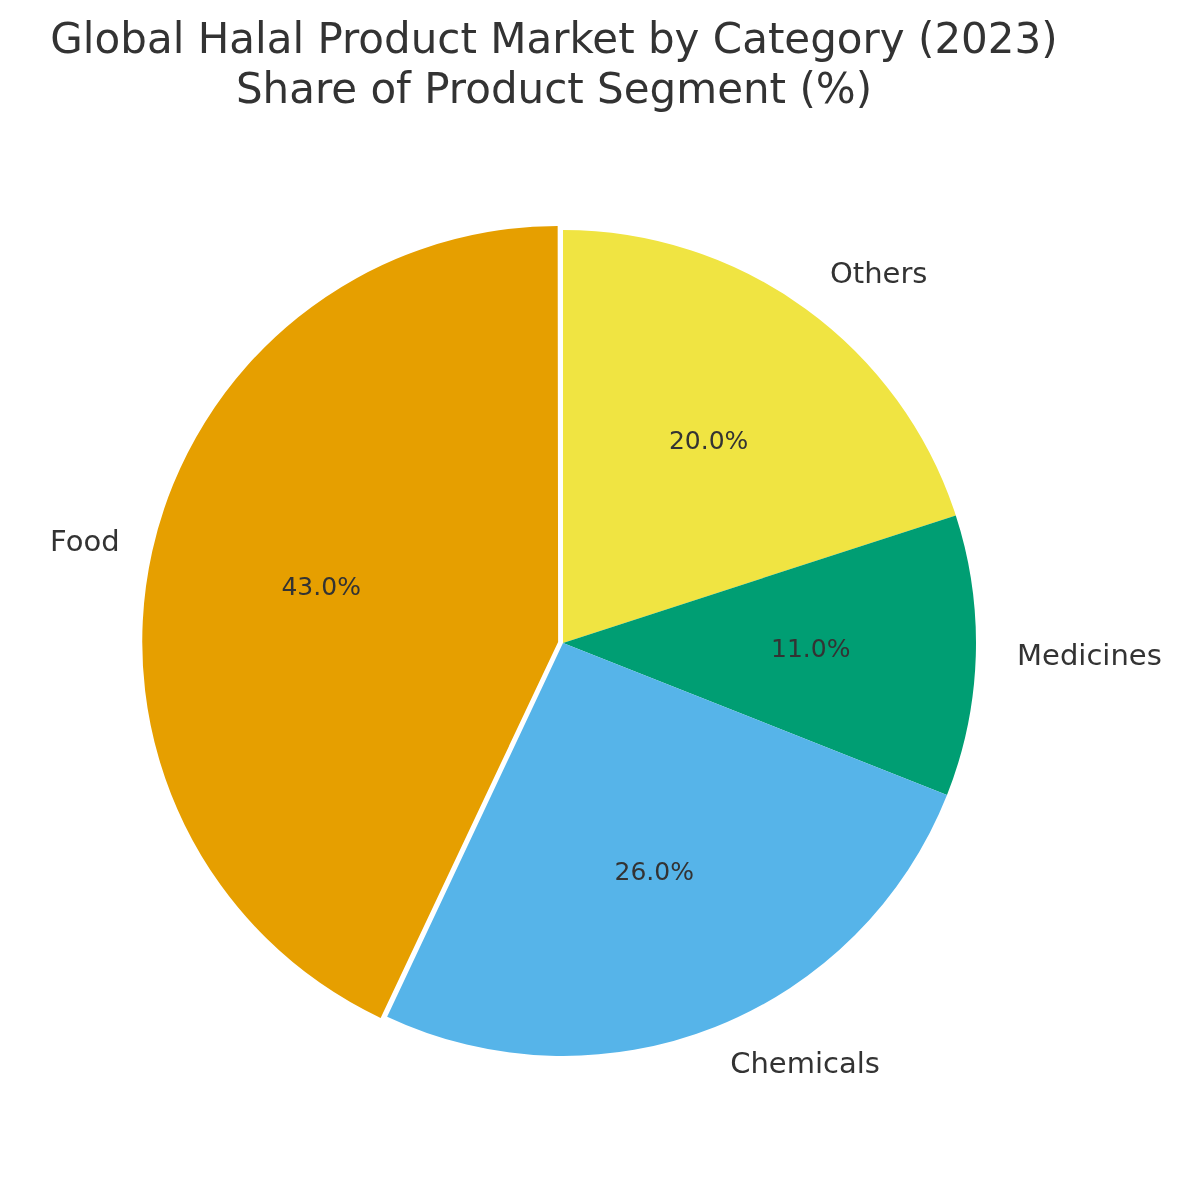  I want to click on data-label: 11.0%, so click(810, 649).